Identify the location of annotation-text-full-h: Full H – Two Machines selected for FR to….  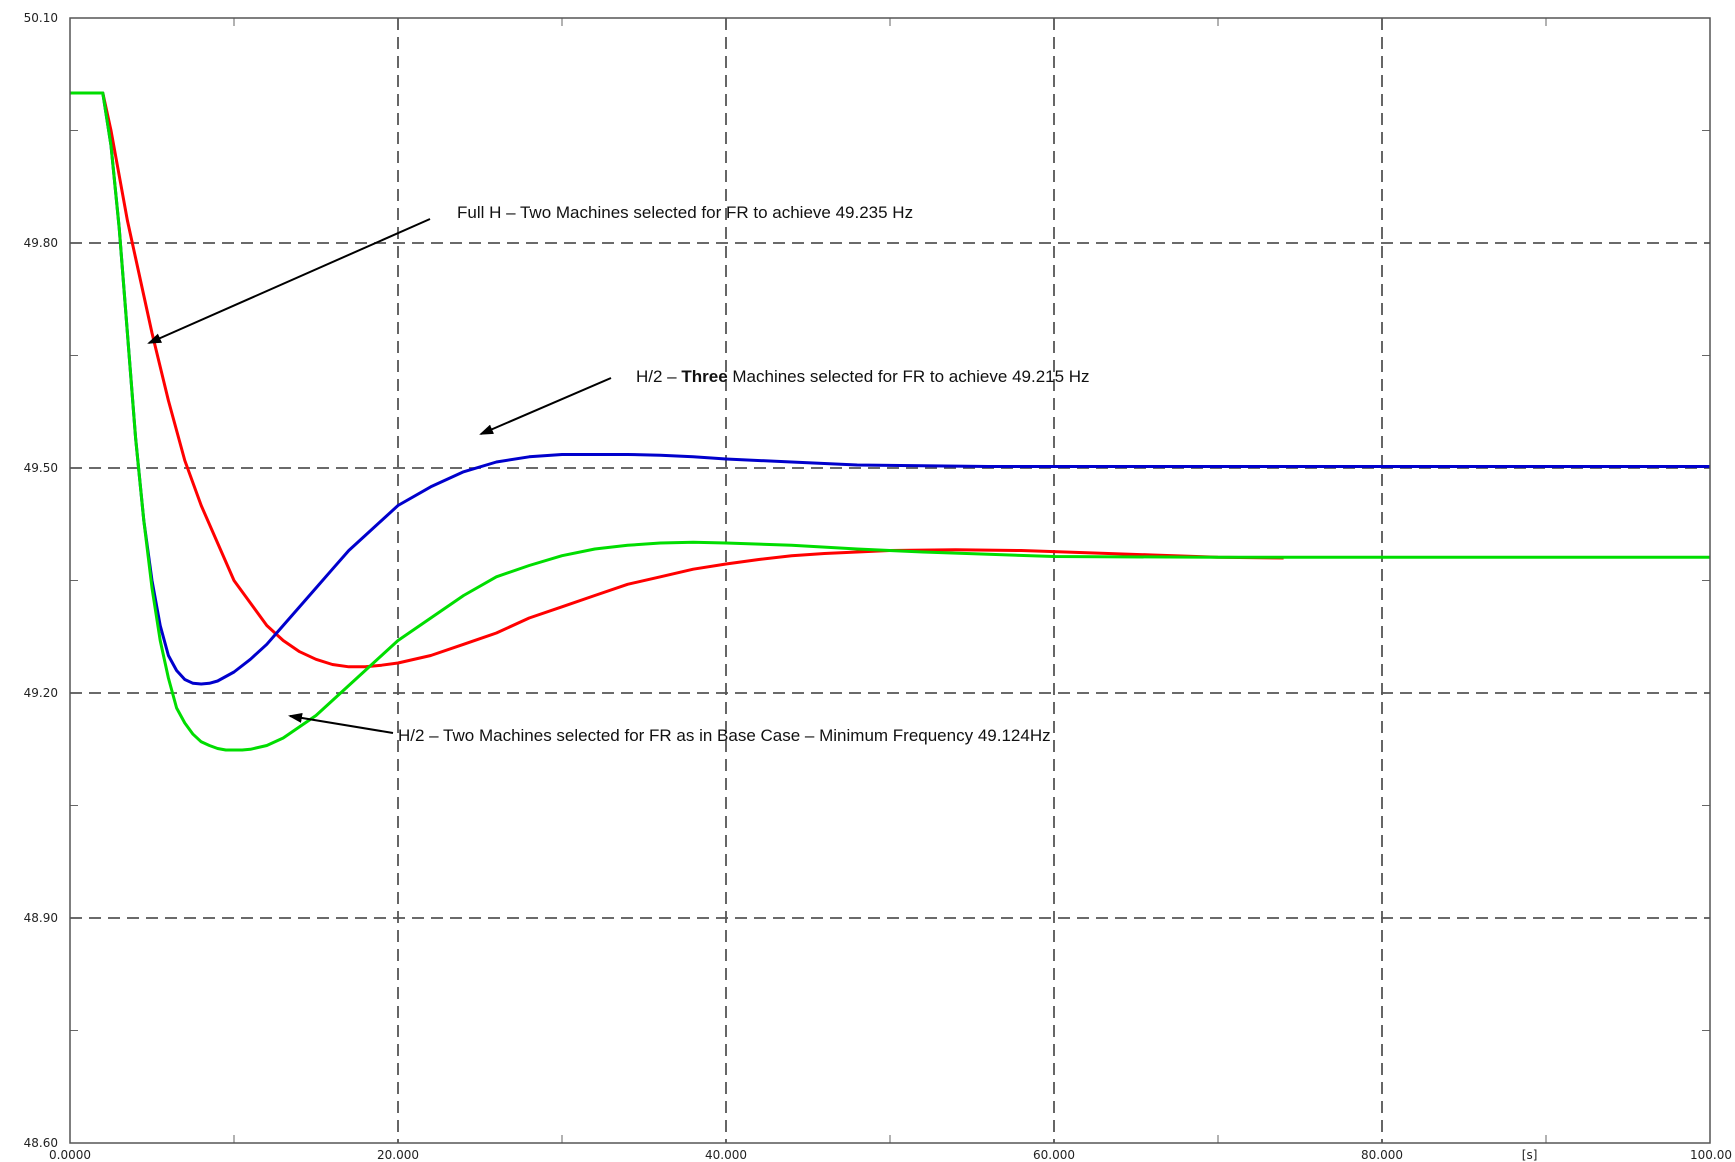
(685, 212).